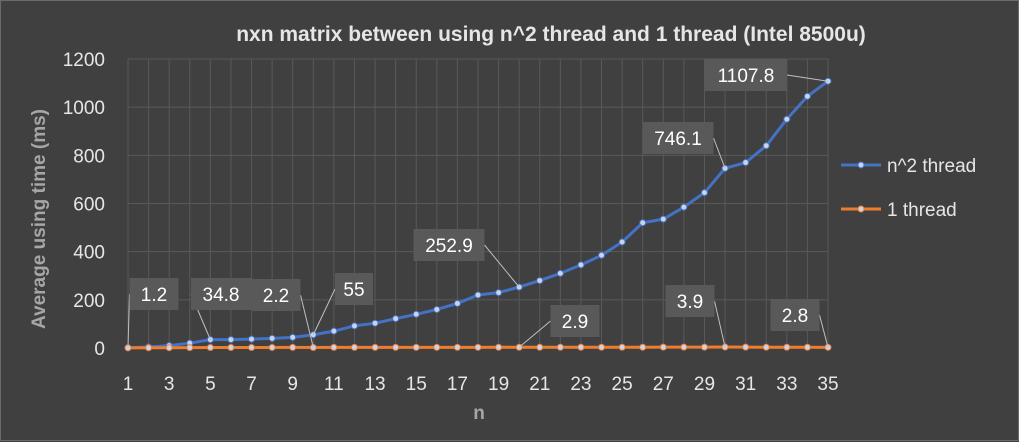 The width and height of the screenshot is (1019, 442). What do you see at coordinates (210, 384) in the screenshot?
I see `x-tick-label: 5` at bounding box center [210, 384].